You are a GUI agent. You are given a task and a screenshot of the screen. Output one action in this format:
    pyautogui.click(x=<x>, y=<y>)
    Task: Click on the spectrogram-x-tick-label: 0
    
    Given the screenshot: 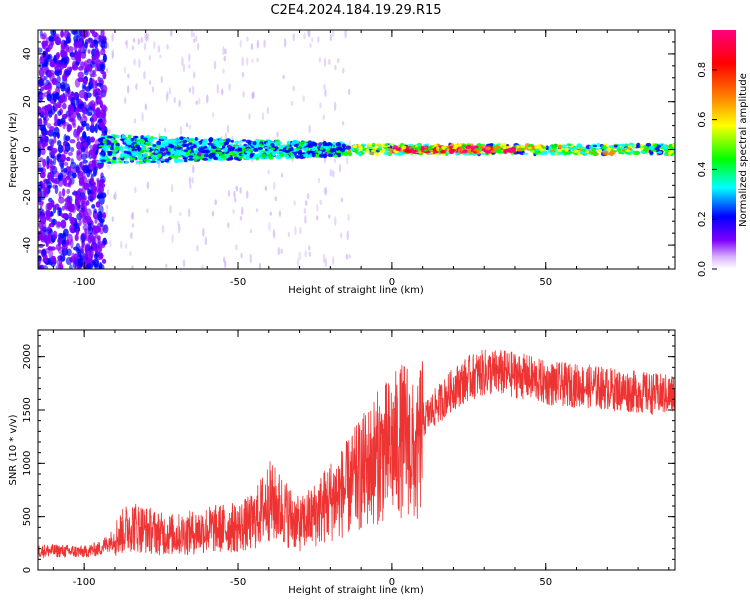 What is the action you would take?
    pyautogui.click(x=392, y=282)
    